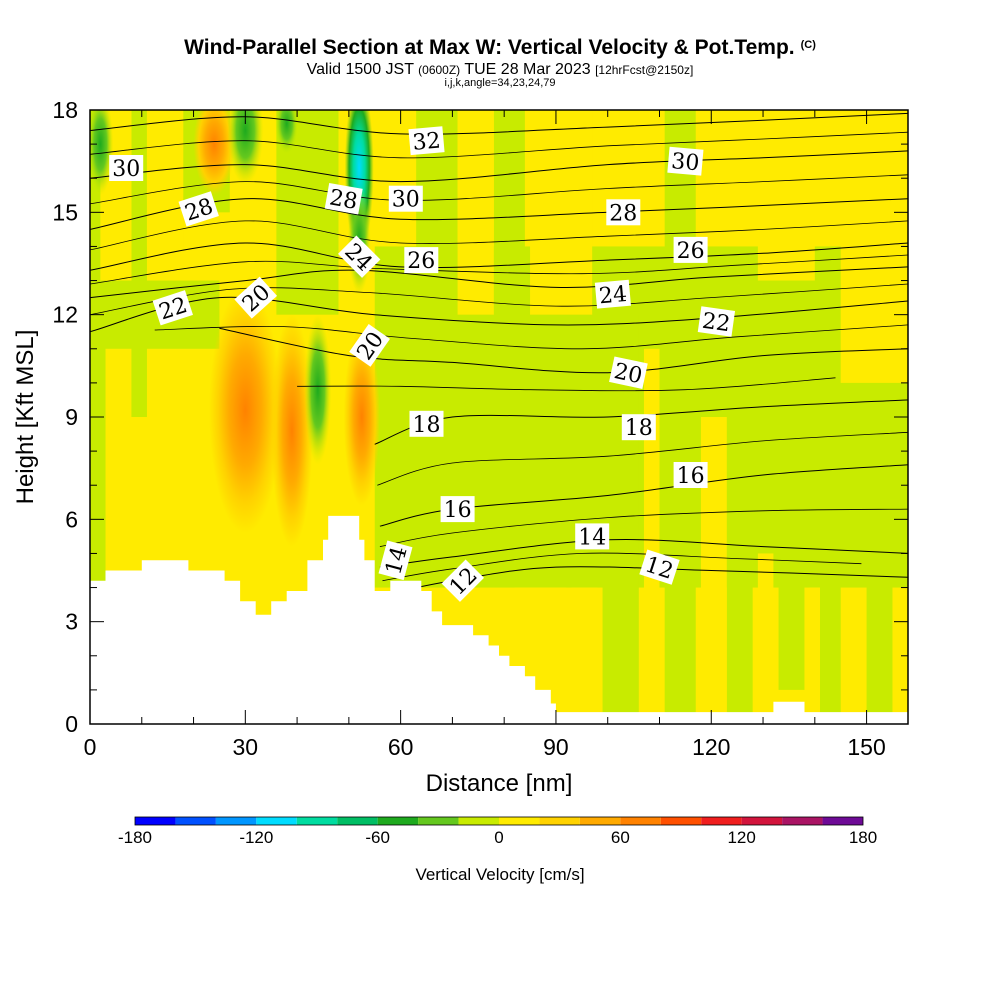 The width and height of the screenshot is (1000, 1000). I want to click on contour-label-text: 22, so click(716, 323).